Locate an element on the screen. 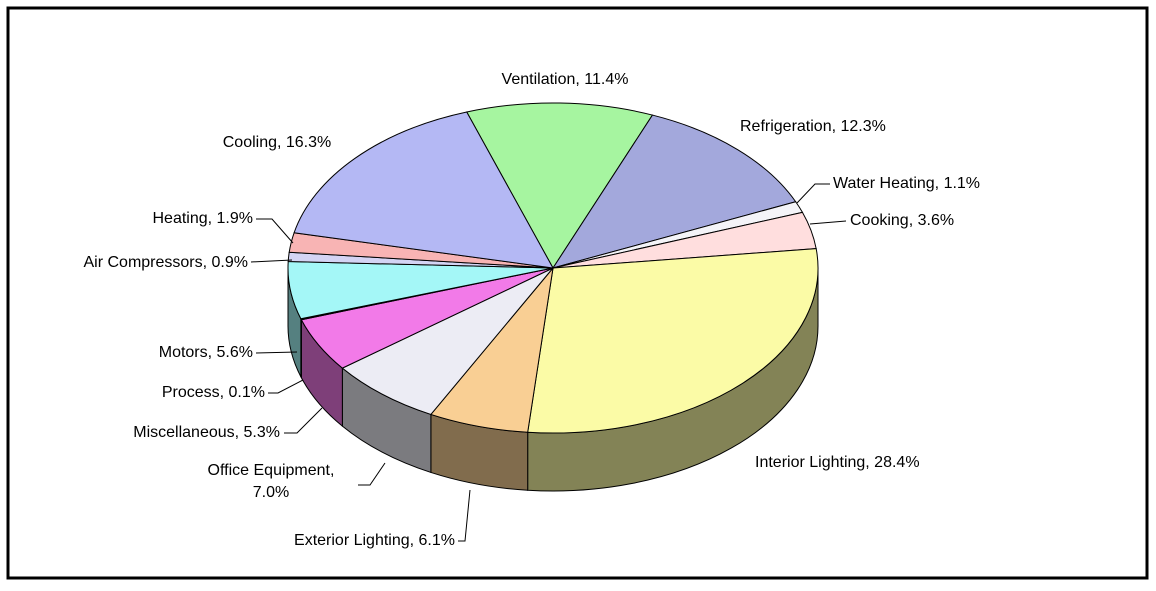  data-label-line: Office Equipment, is located at coordinates (271, 470).